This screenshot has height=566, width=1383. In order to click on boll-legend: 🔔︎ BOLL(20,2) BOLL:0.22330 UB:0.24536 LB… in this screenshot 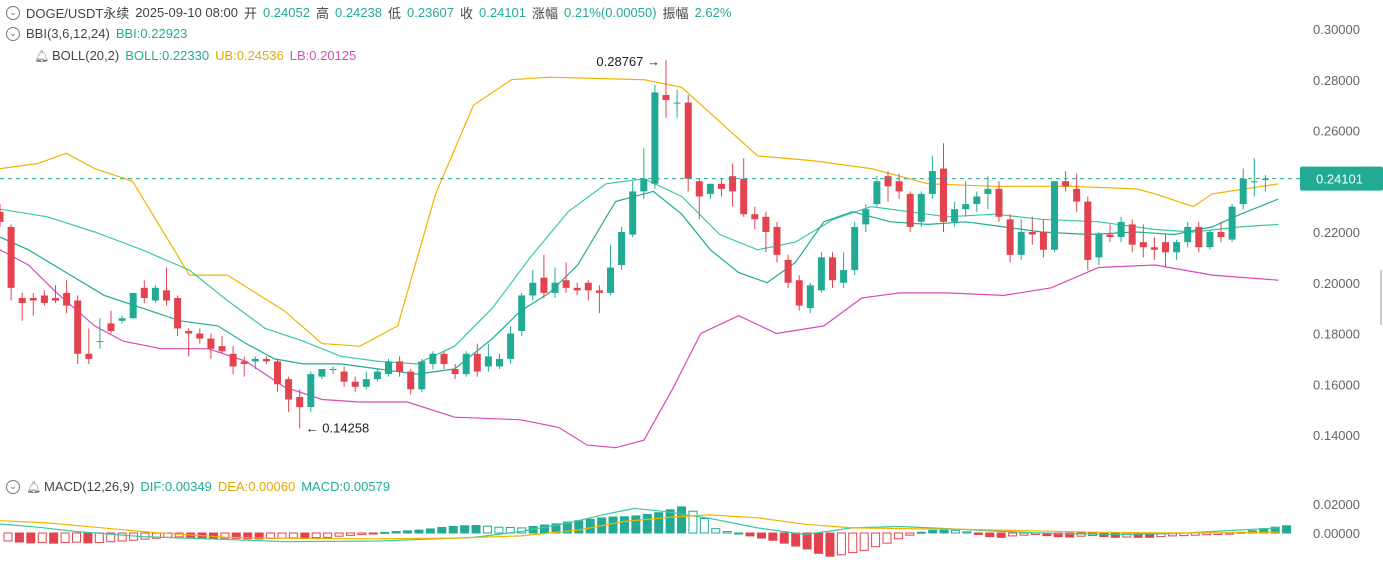, I will do `click(198, 55)`.